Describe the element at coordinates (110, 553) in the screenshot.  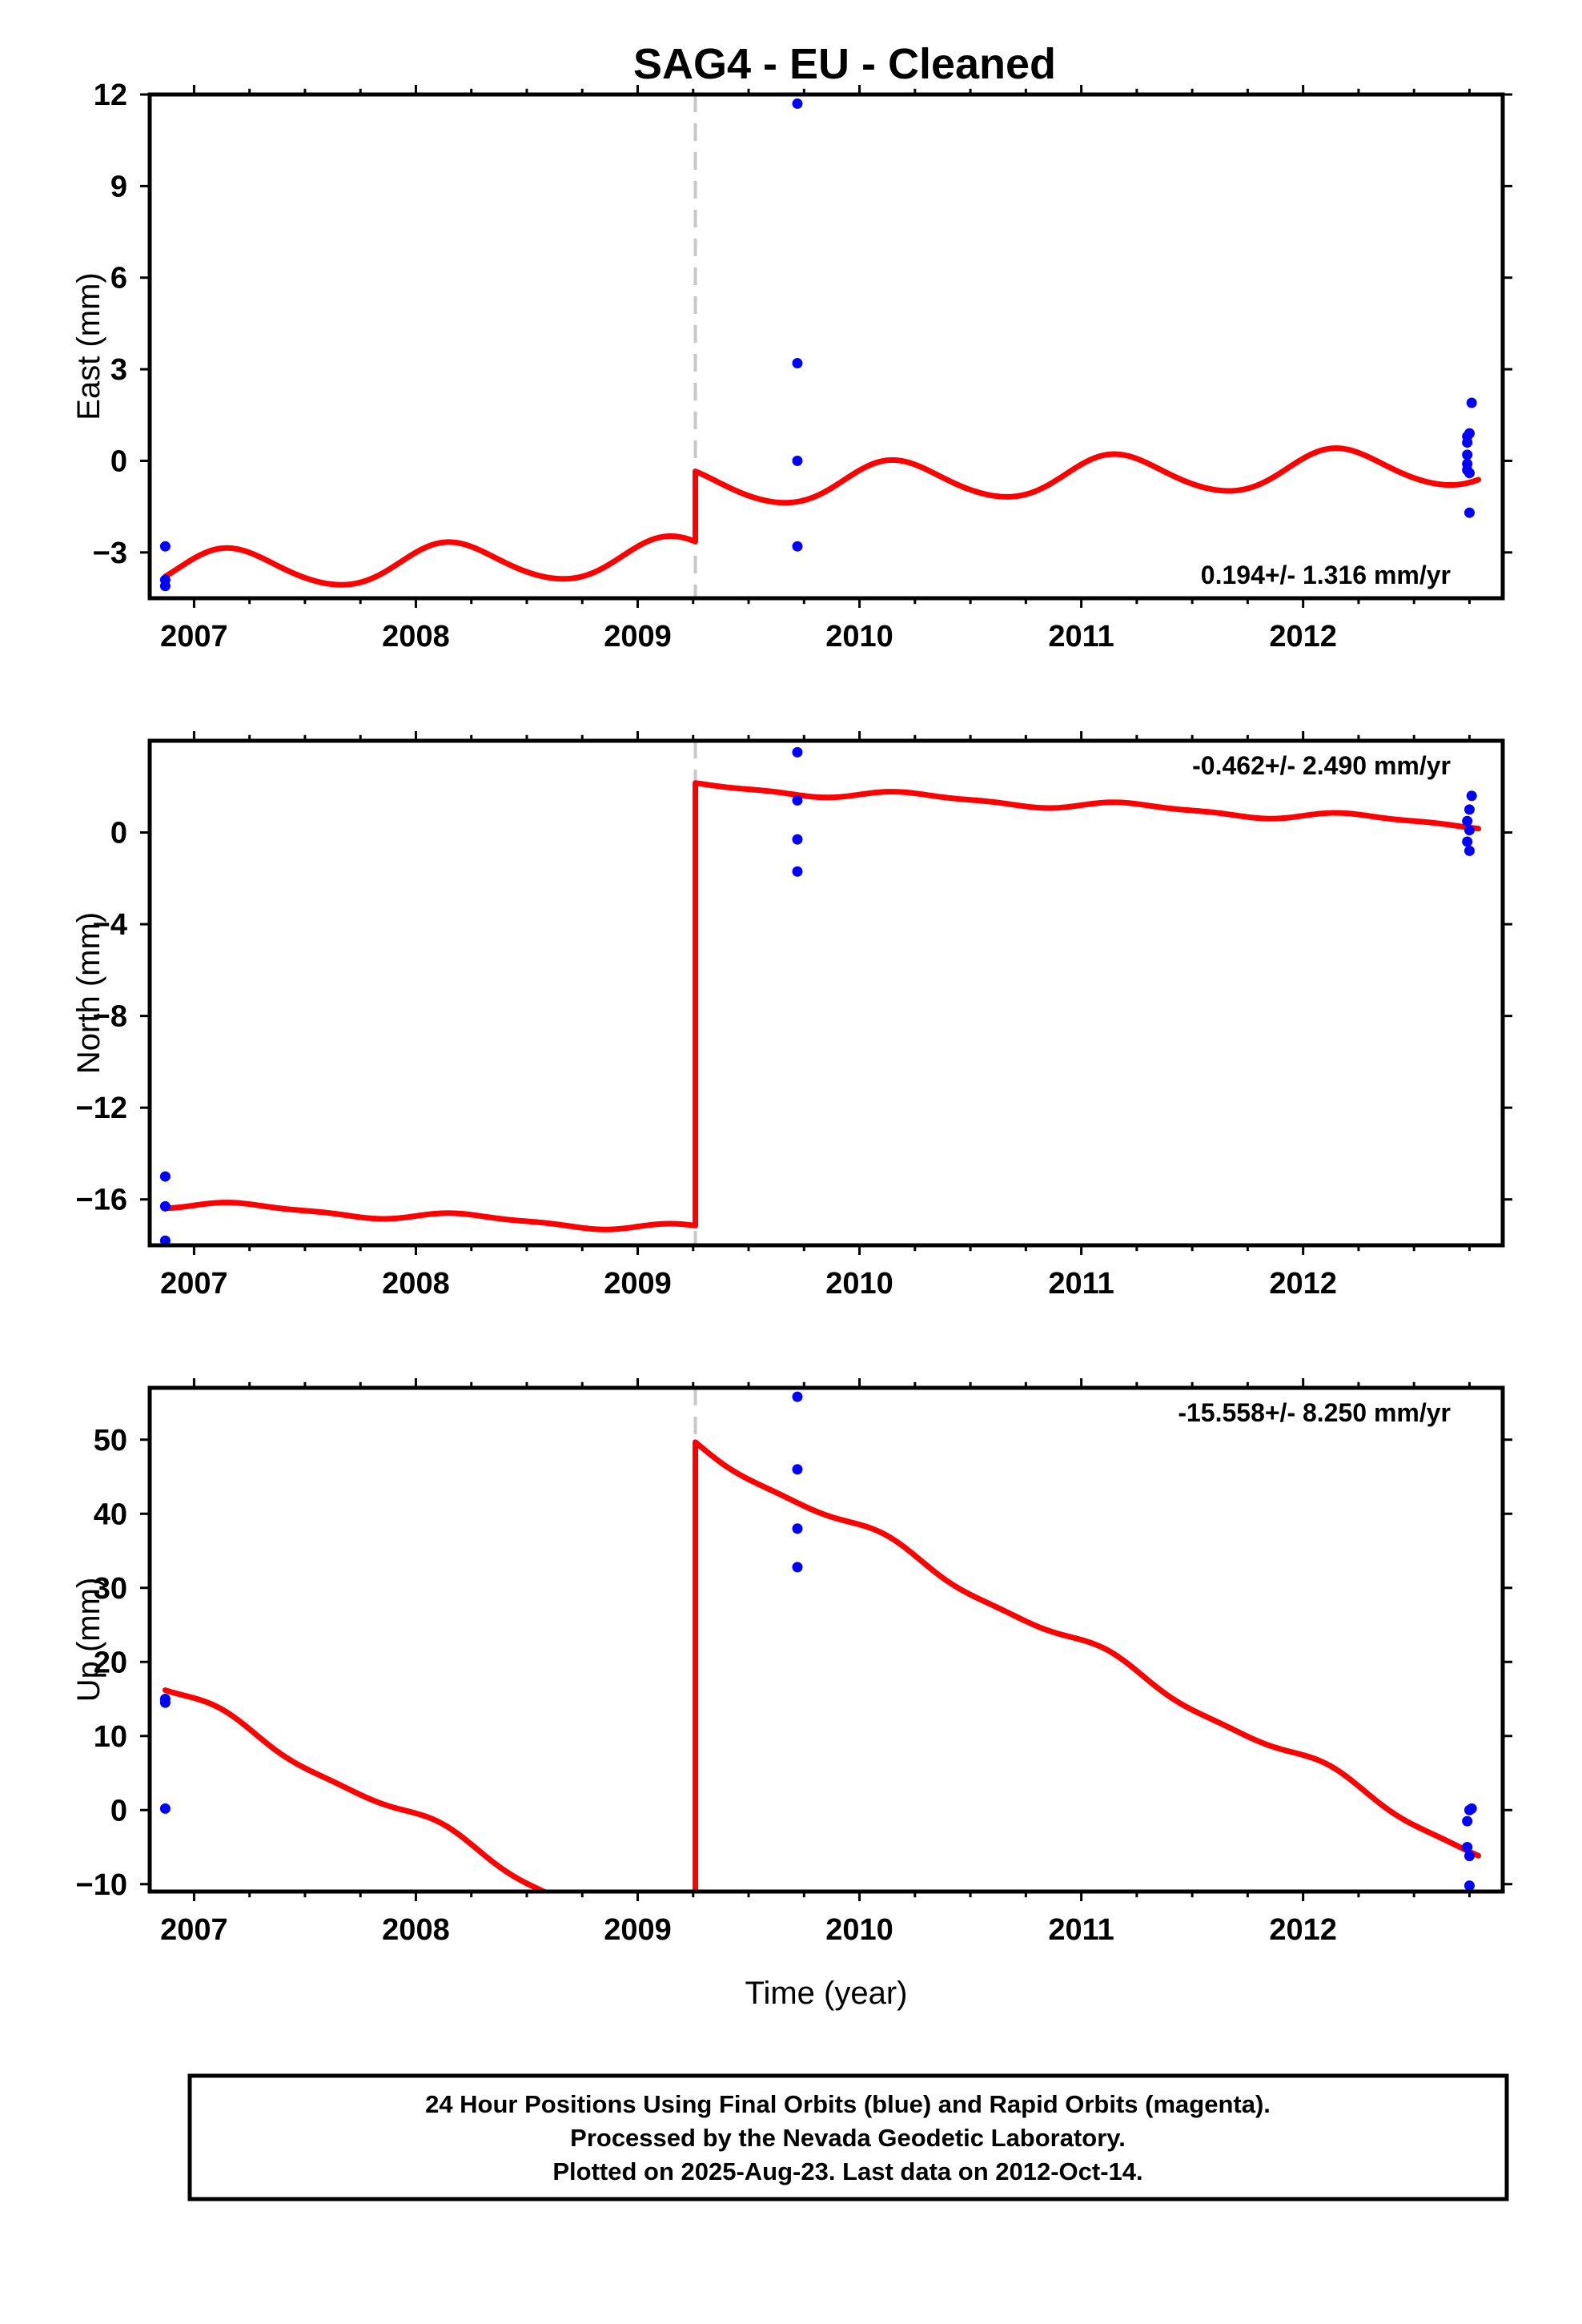
I see `y-tick-label: −3` at that location.